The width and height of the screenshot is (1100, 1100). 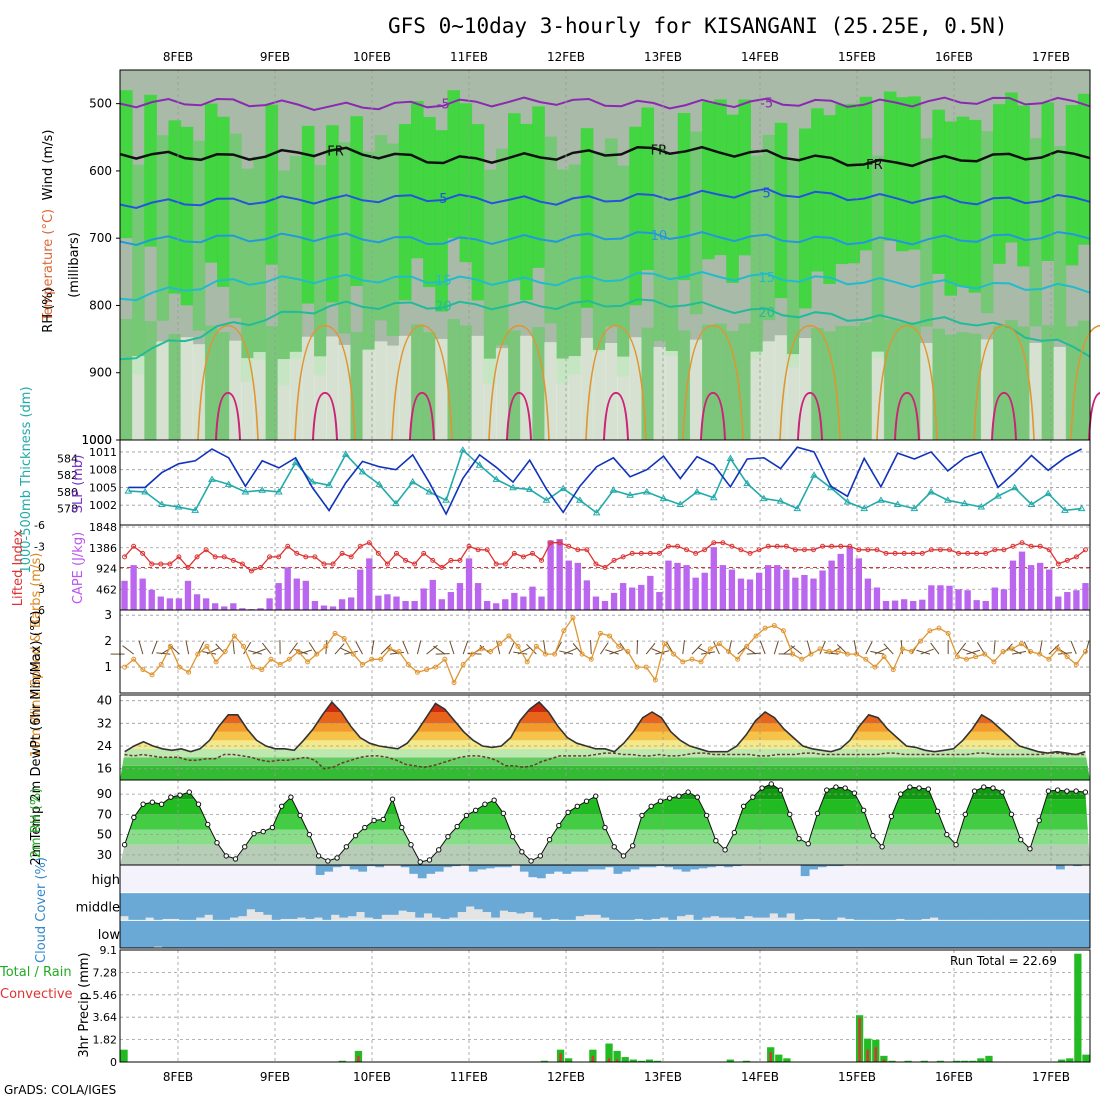 What do you see at coordinates (594, 737) in the screenshot?
I see `temp-2m-panel: 16 24 32 40` at bounding box center [594, 737].